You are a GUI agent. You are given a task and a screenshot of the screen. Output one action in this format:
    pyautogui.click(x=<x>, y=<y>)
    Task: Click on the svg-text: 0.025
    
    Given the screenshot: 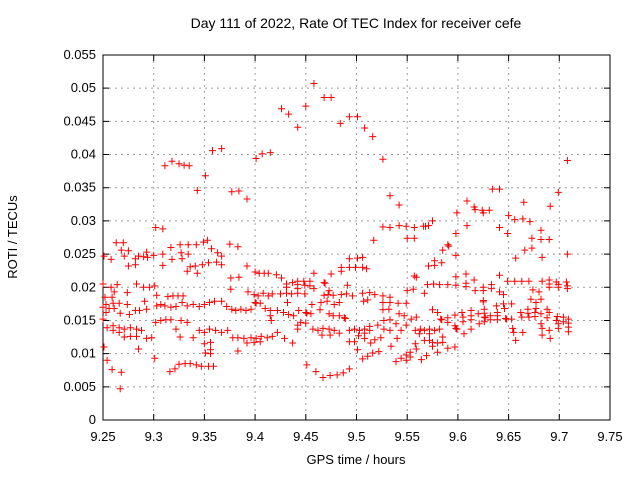 What is the action you would take?
    pyautogui.click(x=79, y=253)
    